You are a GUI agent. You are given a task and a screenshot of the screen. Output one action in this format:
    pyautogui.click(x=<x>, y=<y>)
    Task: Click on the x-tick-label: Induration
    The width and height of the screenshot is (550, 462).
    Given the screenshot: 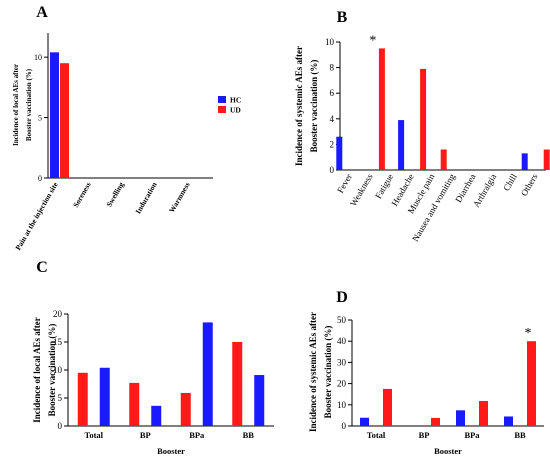 What is the action you would take?
    pyautogui.click(x=146, y=198)
    